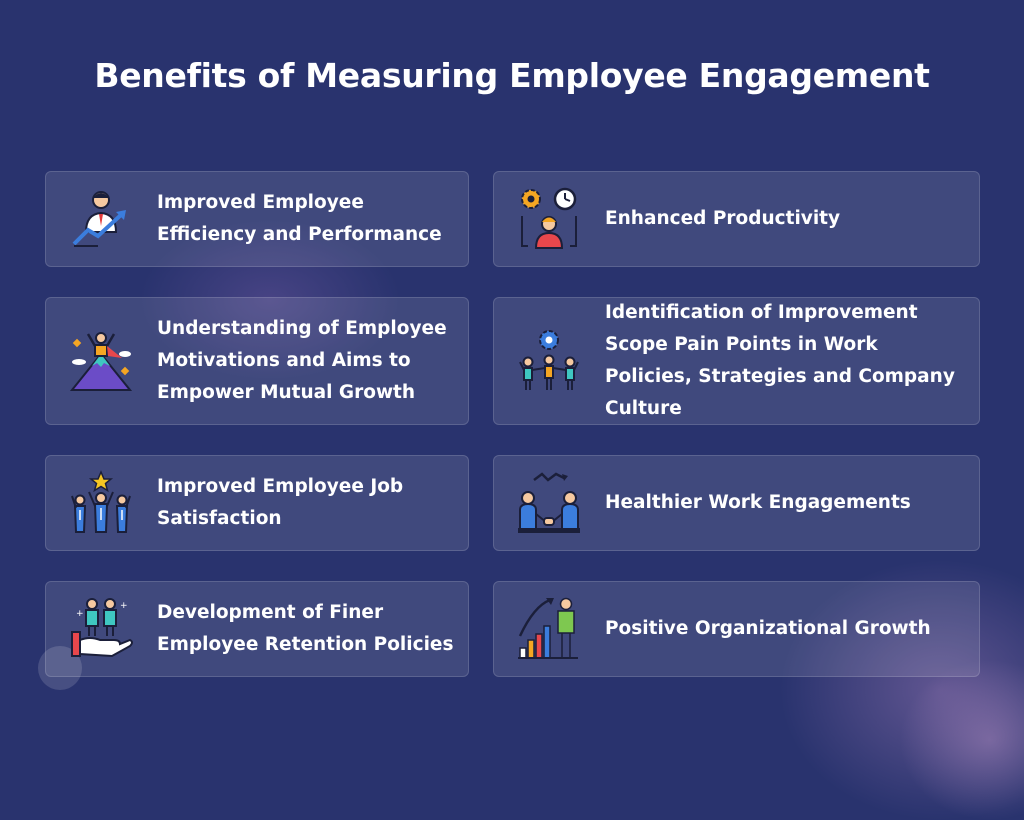 The height and width of the screenshot is (820, 1024). What do you see at coordinates (549, 361) in the screenshot?
I see `team-gear-icon` at bounding box center [549, 361].